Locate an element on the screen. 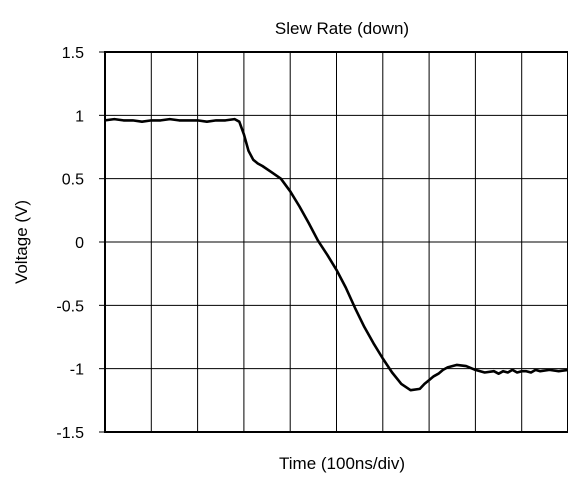 Image resolution: width=568 pixels, height=480 pixels. y-tick-label: -1 is located at coordinates (77, 370).